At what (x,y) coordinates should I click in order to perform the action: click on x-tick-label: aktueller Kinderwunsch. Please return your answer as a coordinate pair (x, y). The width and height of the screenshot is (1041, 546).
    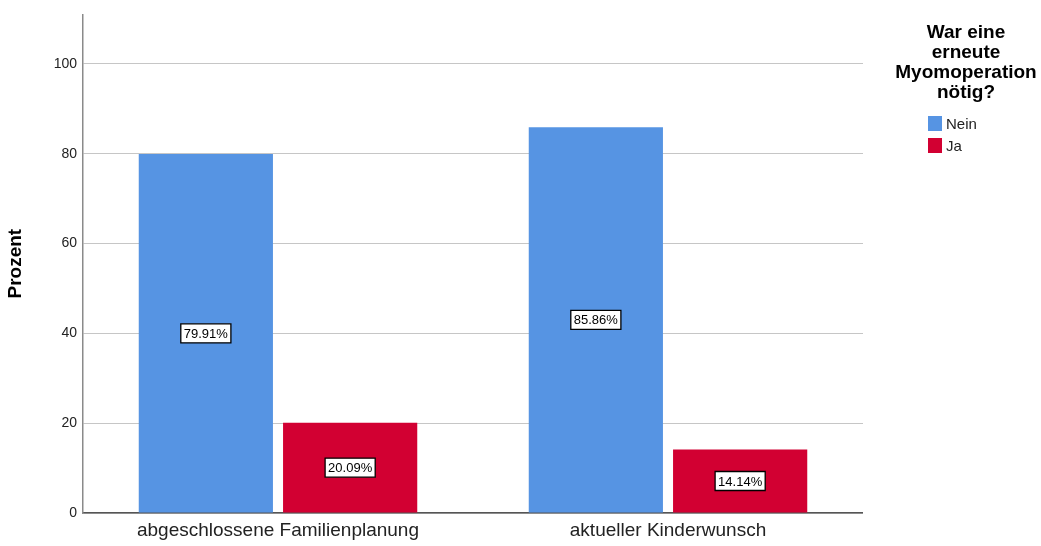
    Looking at the image, I should click on (668, 529).